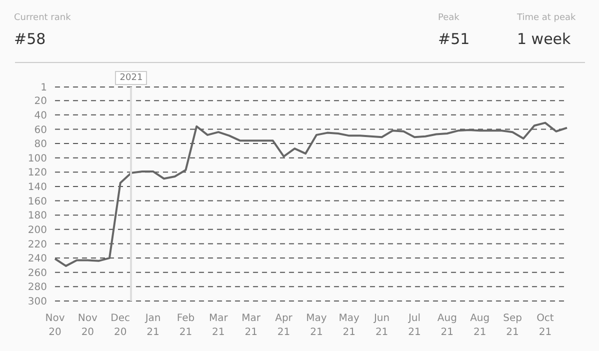 The width and height of the screenshot is (599, 351). I want to click on y-tick-label: 40, so click(40, 116).